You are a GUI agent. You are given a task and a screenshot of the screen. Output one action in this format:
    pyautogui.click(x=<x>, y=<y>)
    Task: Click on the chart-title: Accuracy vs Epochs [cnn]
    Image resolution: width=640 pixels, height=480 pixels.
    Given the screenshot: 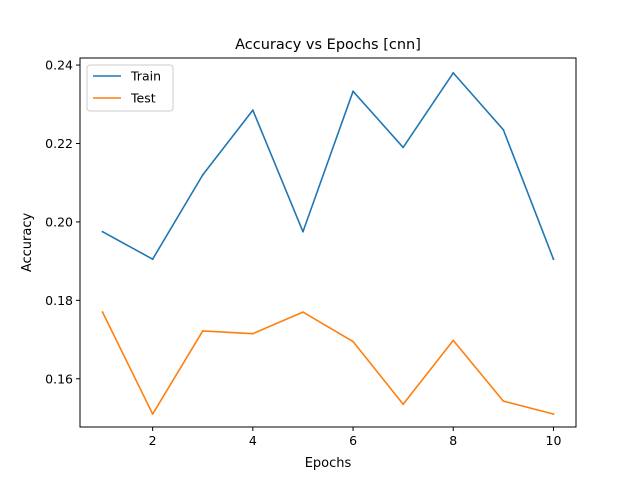 What is the action you would take?
    pyautogui.click(x=328, y=45)
    